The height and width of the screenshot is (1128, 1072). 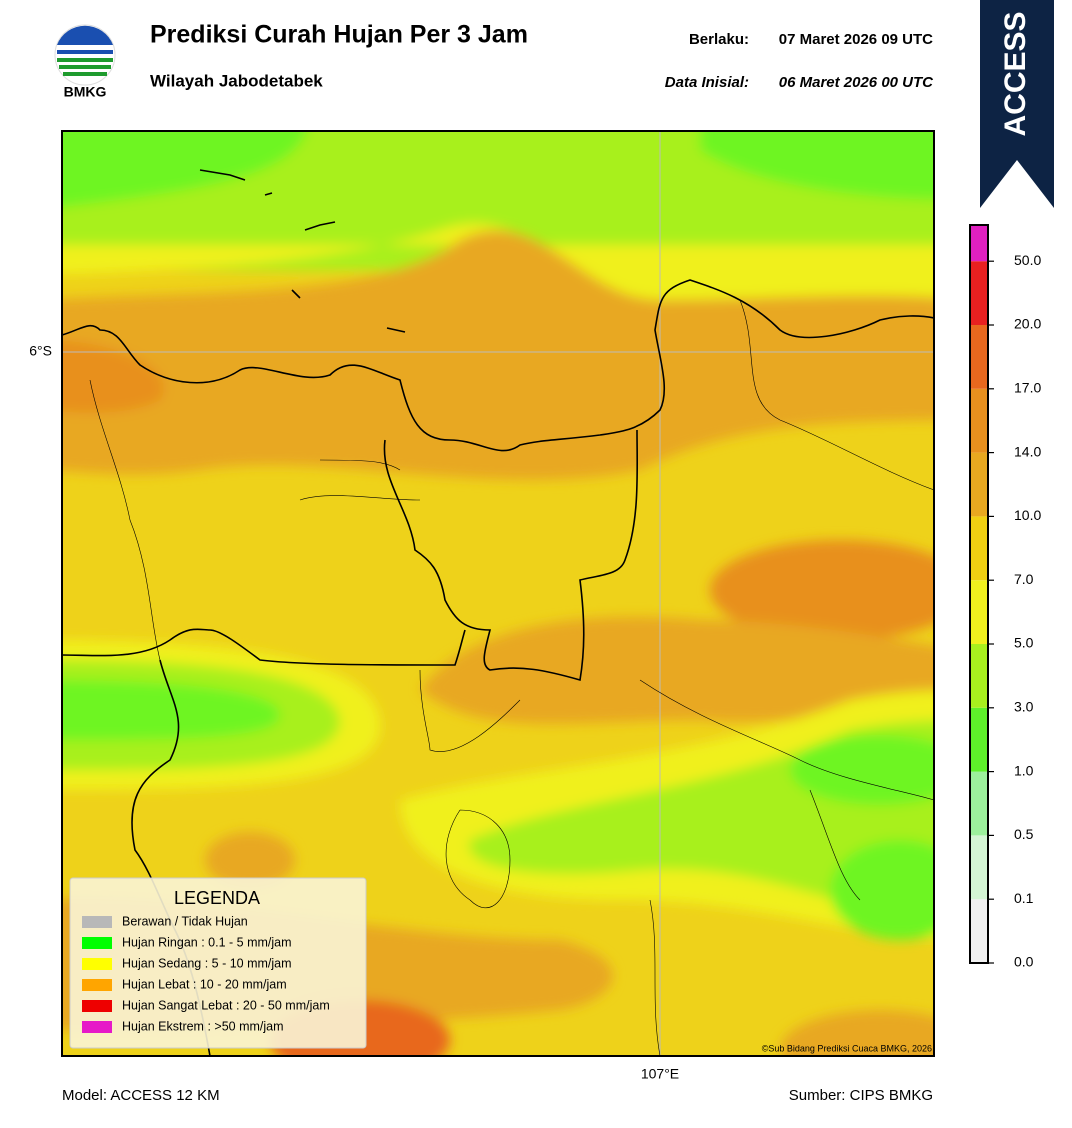 I want to click on model-banner, so click(x=1017, y=104).